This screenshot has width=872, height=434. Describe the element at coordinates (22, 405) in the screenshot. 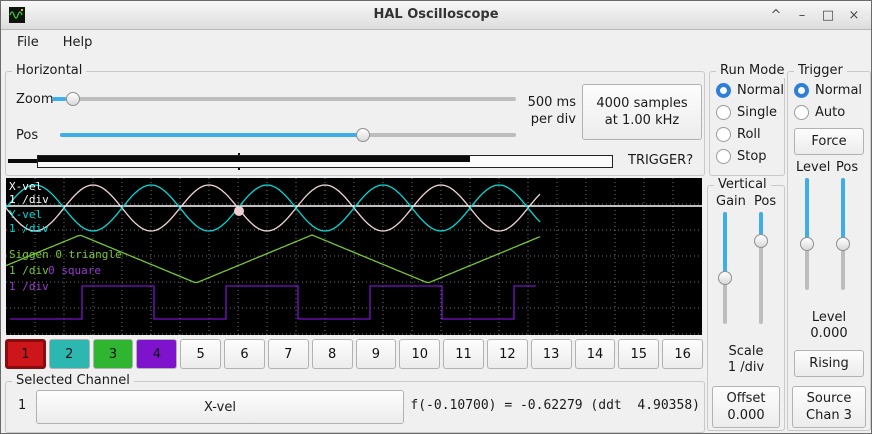

I see `selected-channel-number: 1` at that location.